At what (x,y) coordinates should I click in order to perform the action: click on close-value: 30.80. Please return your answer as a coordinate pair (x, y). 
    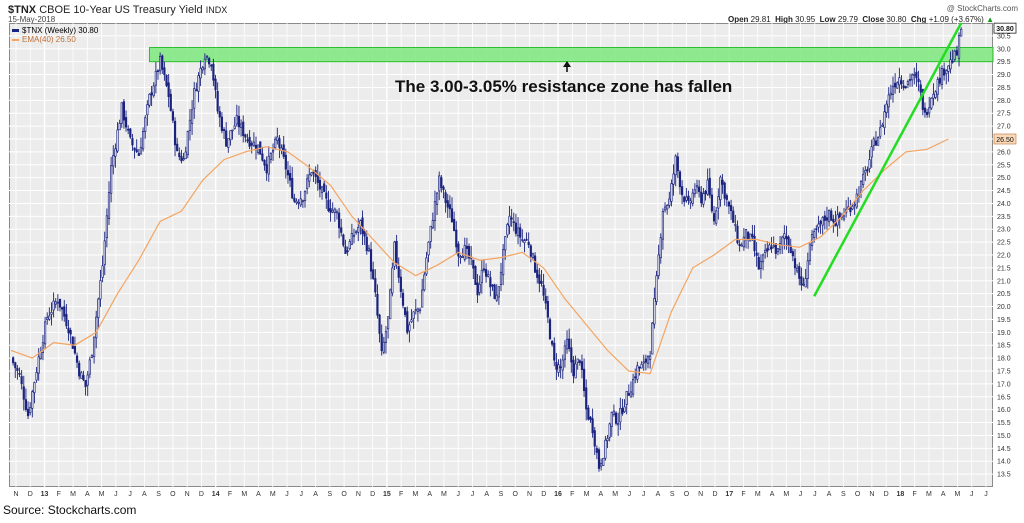
    Looking at the image, I should click on (896, 19).